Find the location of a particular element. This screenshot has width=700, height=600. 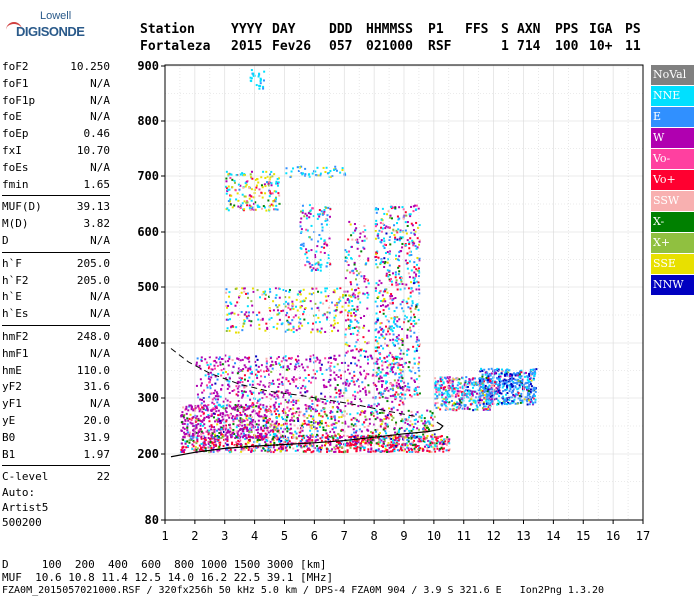

header-value: 021000 is located at coordinates (389, 46).